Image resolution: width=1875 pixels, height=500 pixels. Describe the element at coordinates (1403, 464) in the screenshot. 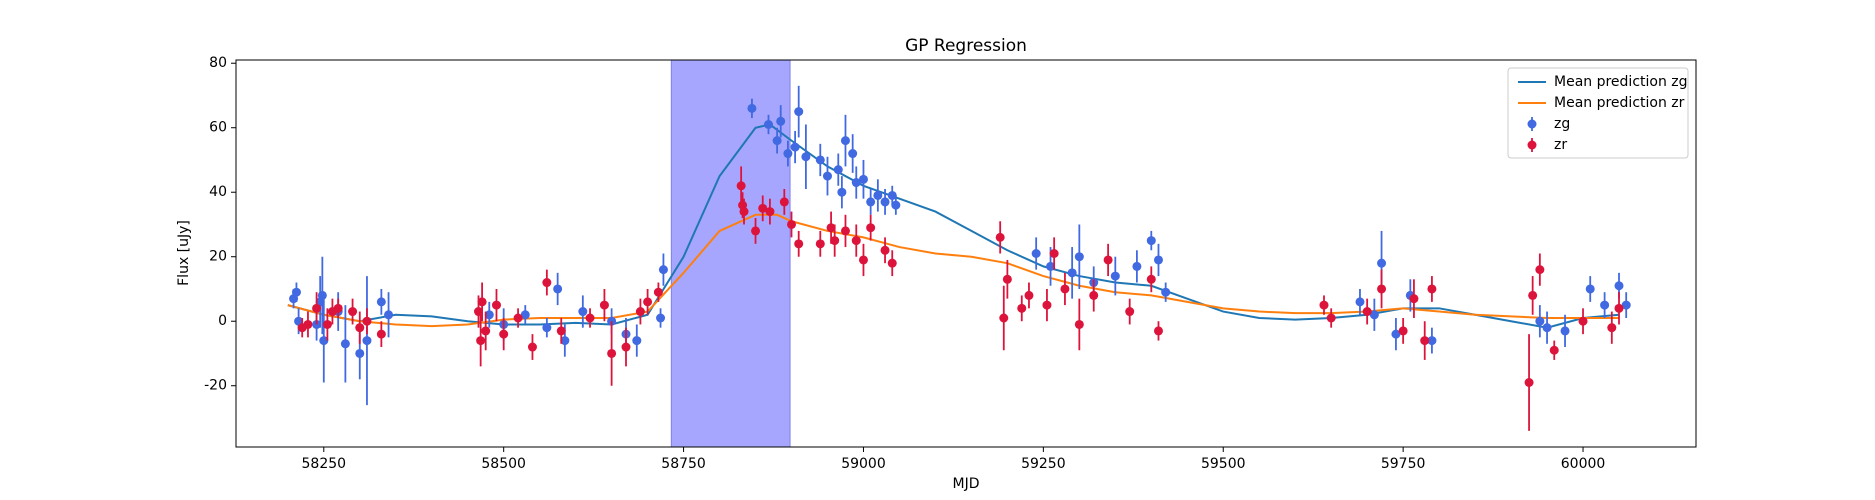

I see `x-tick-label: 59750` at that location.